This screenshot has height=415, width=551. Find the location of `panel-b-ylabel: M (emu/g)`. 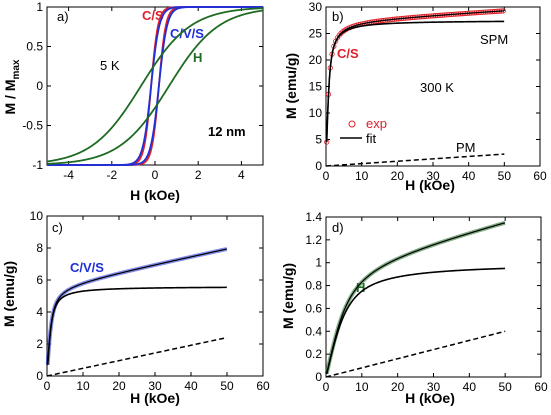

panel-b-ylabel: M (emu/g) is located at coordinates (291, 86).